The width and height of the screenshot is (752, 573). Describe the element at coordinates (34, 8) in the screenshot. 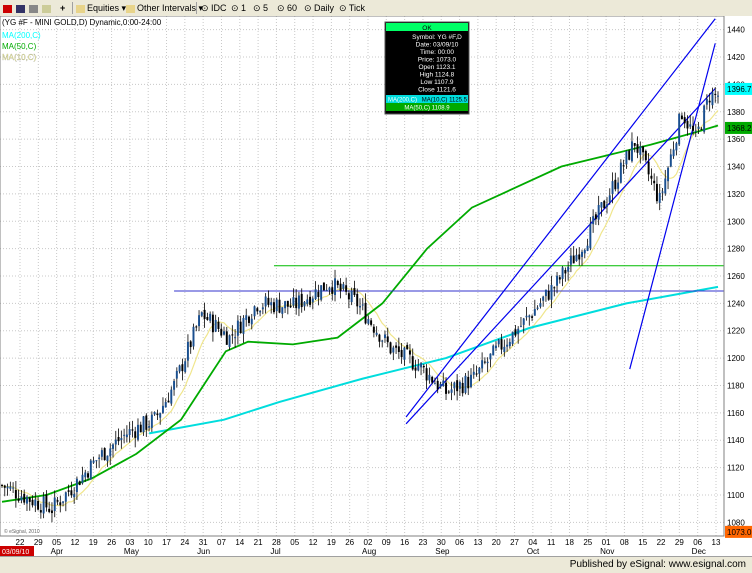

I see `print-icon` at that location.